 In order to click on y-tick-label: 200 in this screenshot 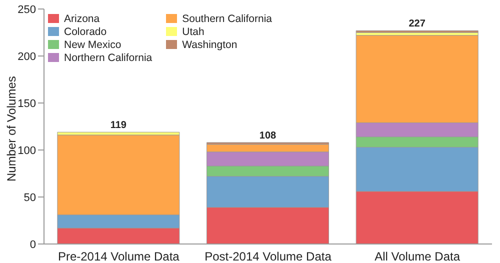, I will do `click(27, 56)`.